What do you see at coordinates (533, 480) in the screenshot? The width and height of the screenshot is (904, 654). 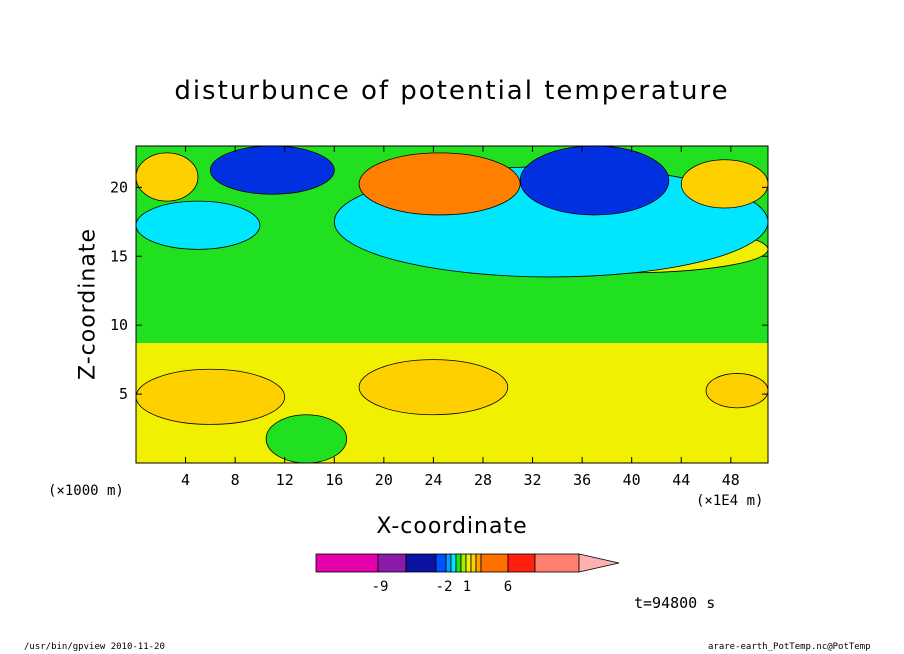 I see `x-tick-label: 32` at bounding box center [533, 480].